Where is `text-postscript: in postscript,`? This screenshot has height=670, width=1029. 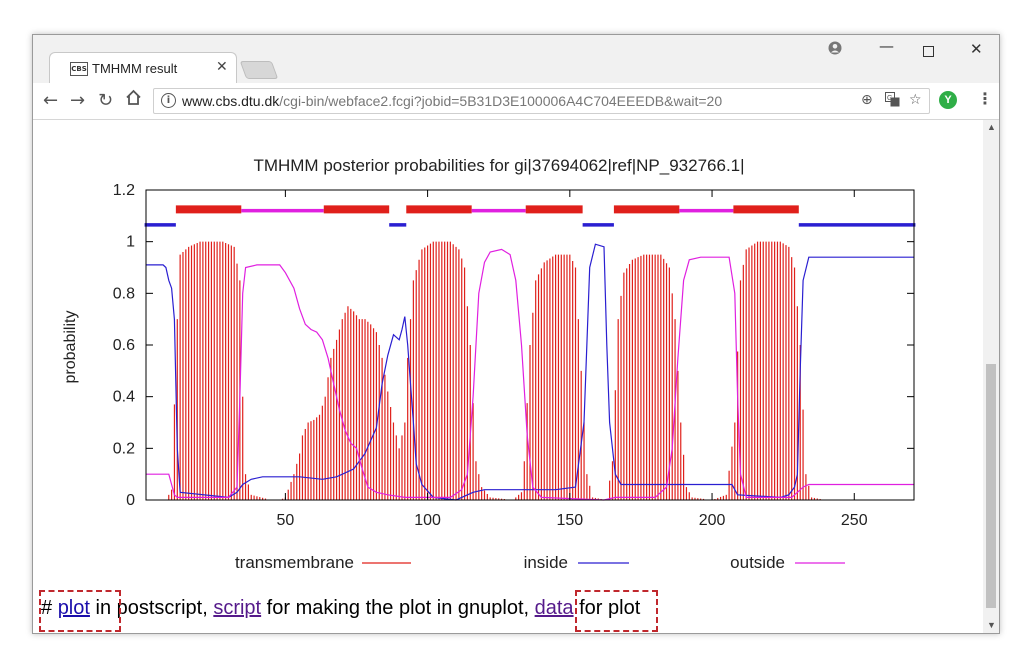
text-postscript: in postscript, is located at coordinates (151, 608).